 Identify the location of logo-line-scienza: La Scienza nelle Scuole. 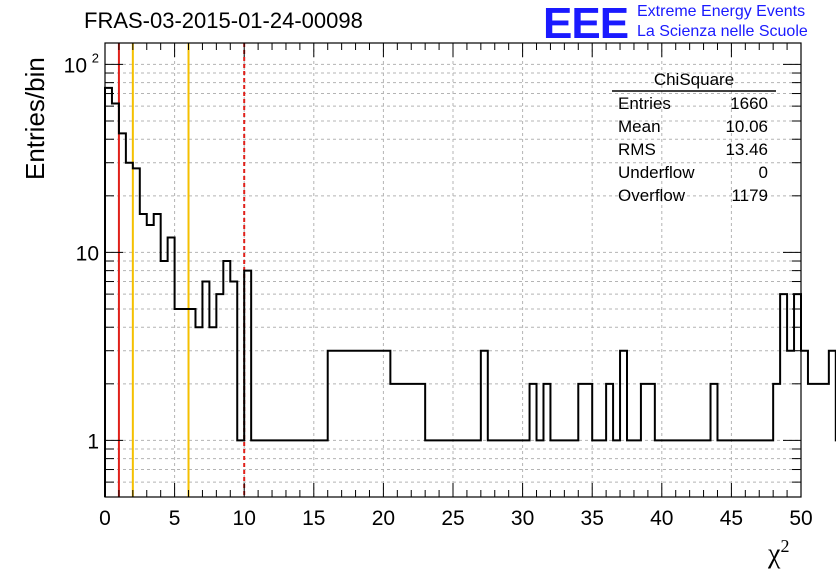
(722, 31).